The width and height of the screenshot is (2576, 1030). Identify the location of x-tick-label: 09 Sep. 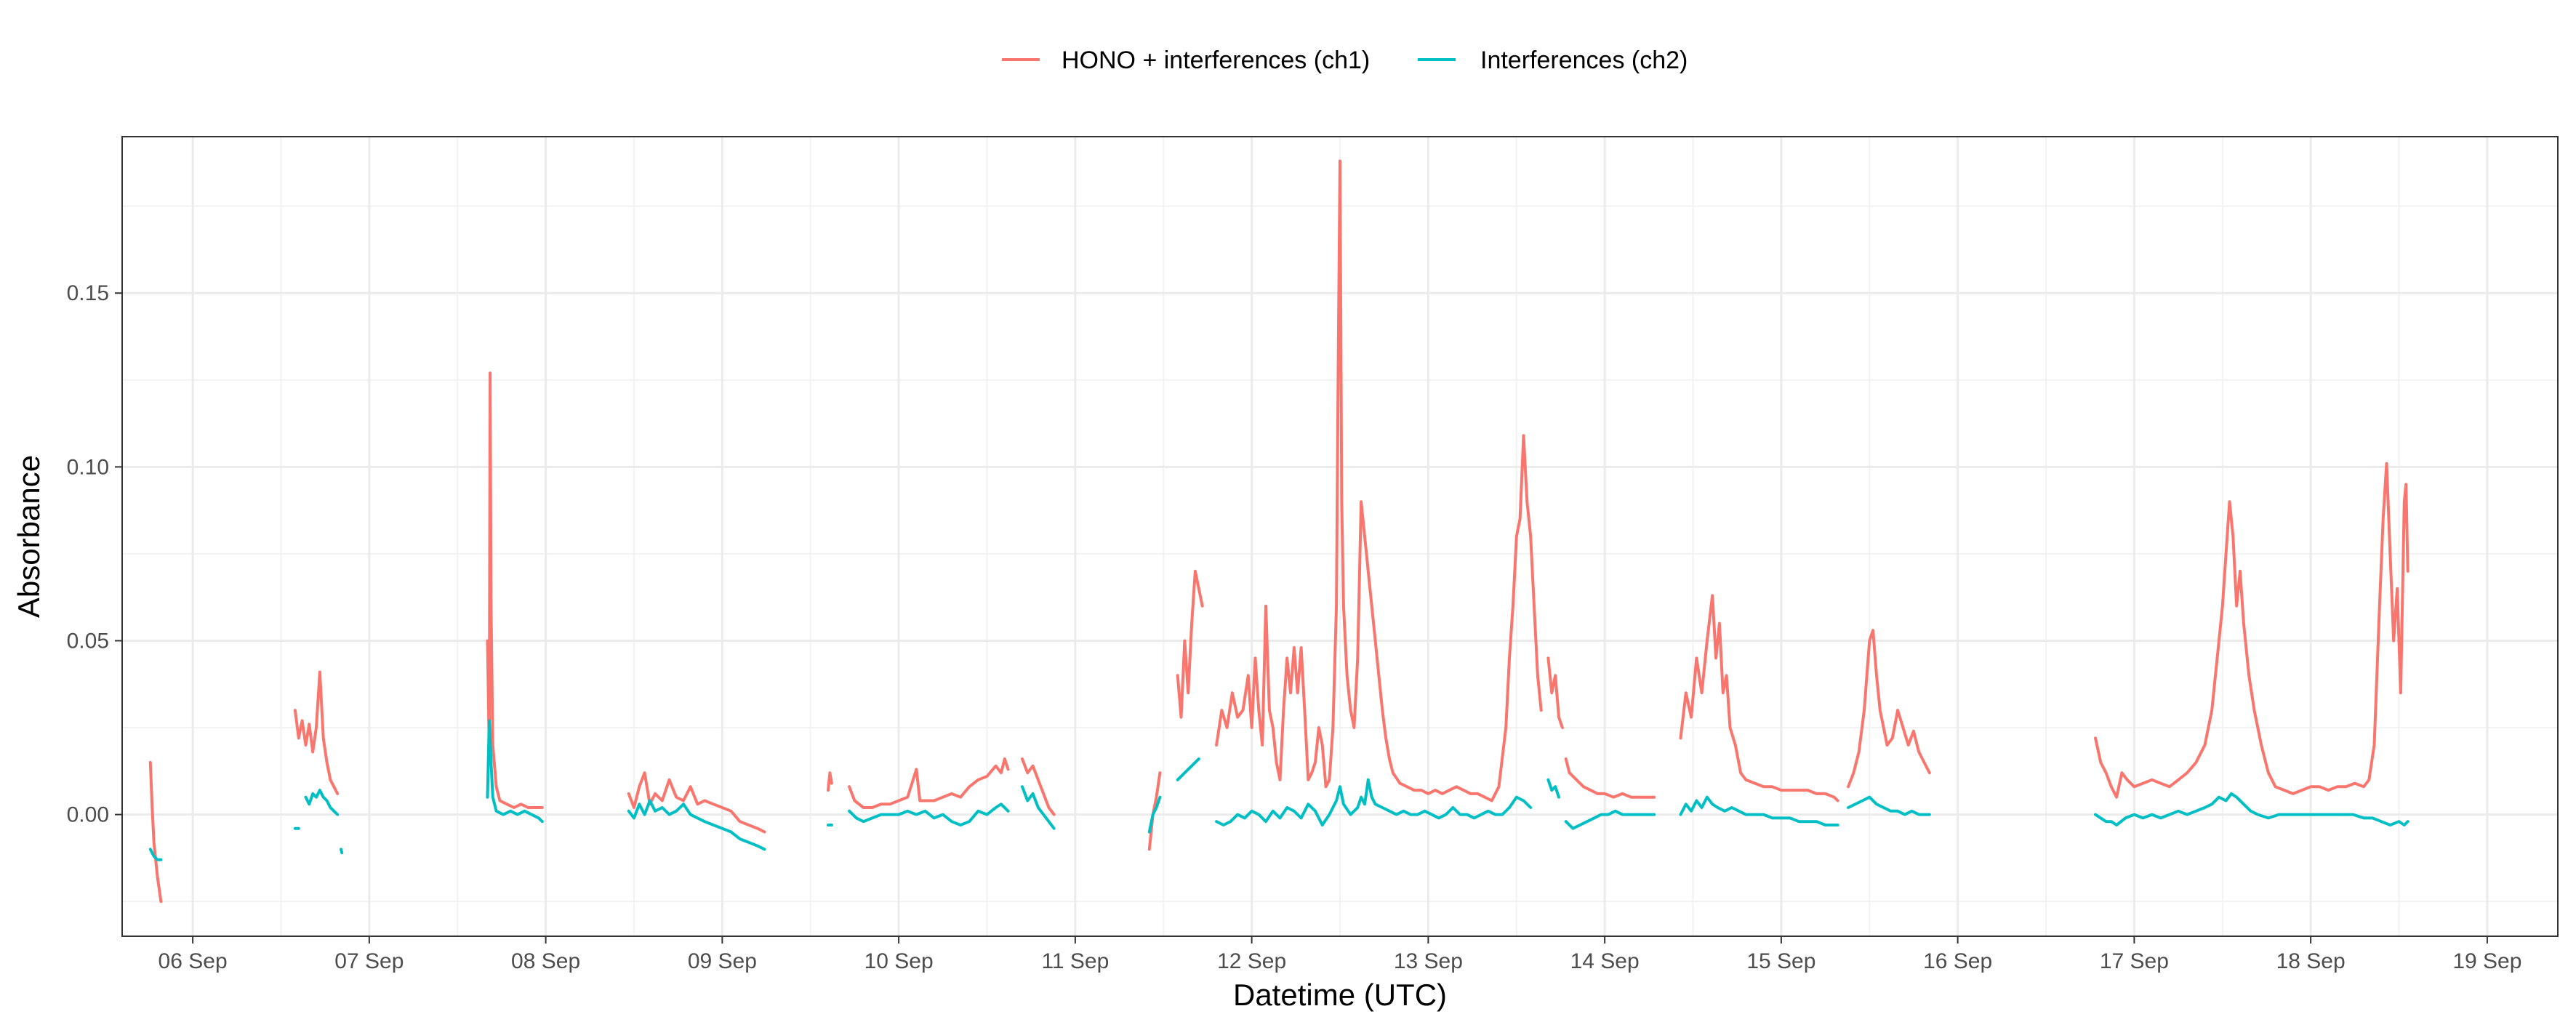
(722, 961).